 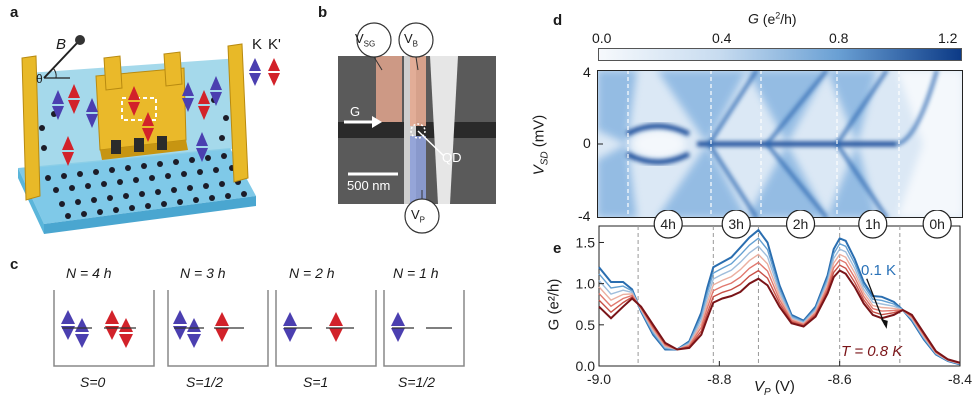 I want to click on temperature-arrow-head, so click(x=884, y=323).